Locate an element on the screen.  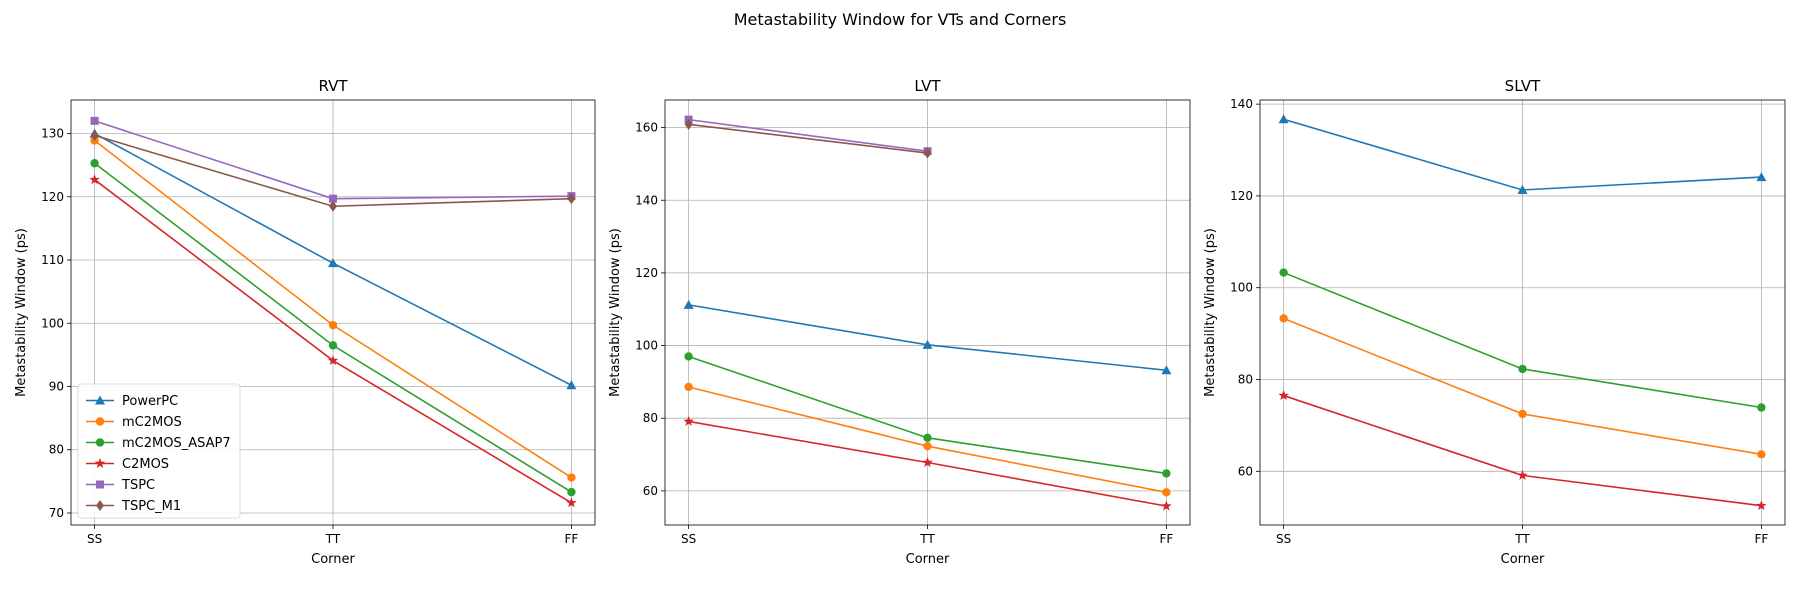
y-tick-label: 160 is located at coordinates (646, 128).